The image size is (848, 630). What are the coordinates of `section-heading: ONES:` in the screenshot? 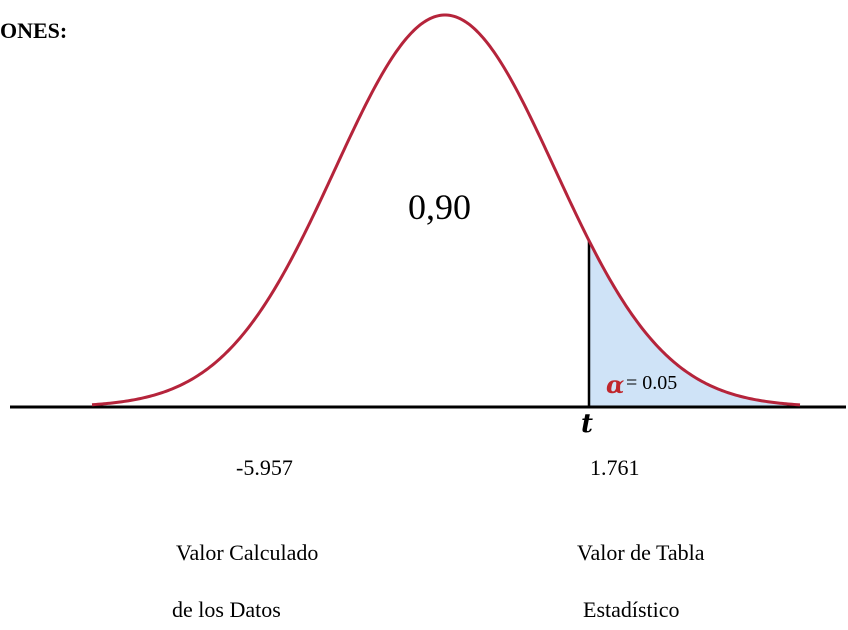 It's located at (34, 30).